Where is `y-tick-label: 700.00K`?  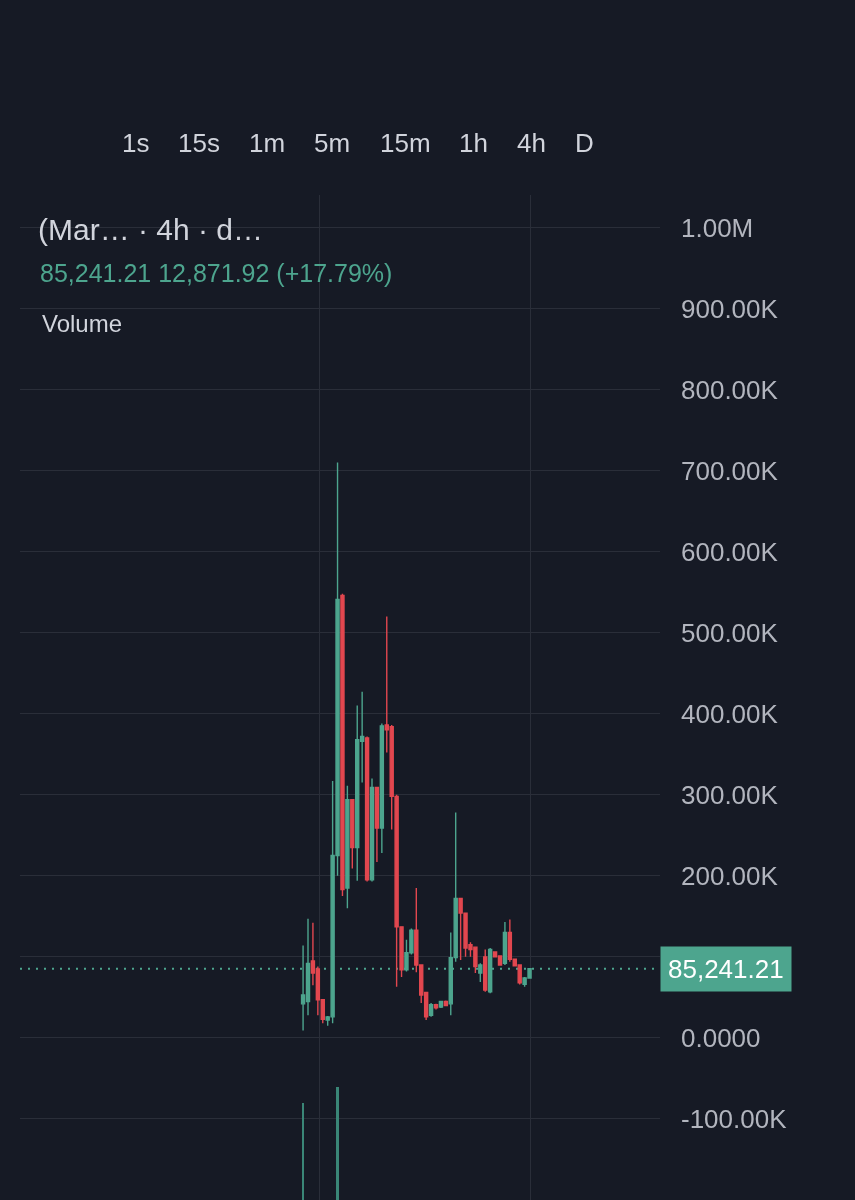 y-tick-label: 700.00K is located at coordinates (730, 470).